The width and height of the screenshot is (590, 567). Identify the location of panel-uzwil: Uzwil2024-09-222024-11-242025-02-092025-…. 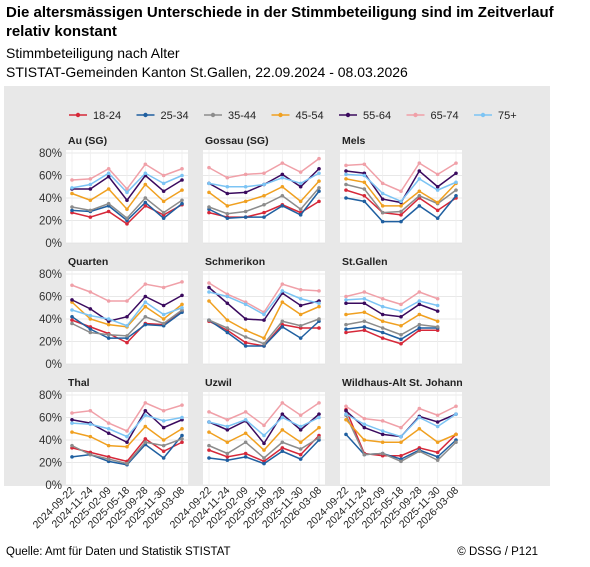
(246, 454).